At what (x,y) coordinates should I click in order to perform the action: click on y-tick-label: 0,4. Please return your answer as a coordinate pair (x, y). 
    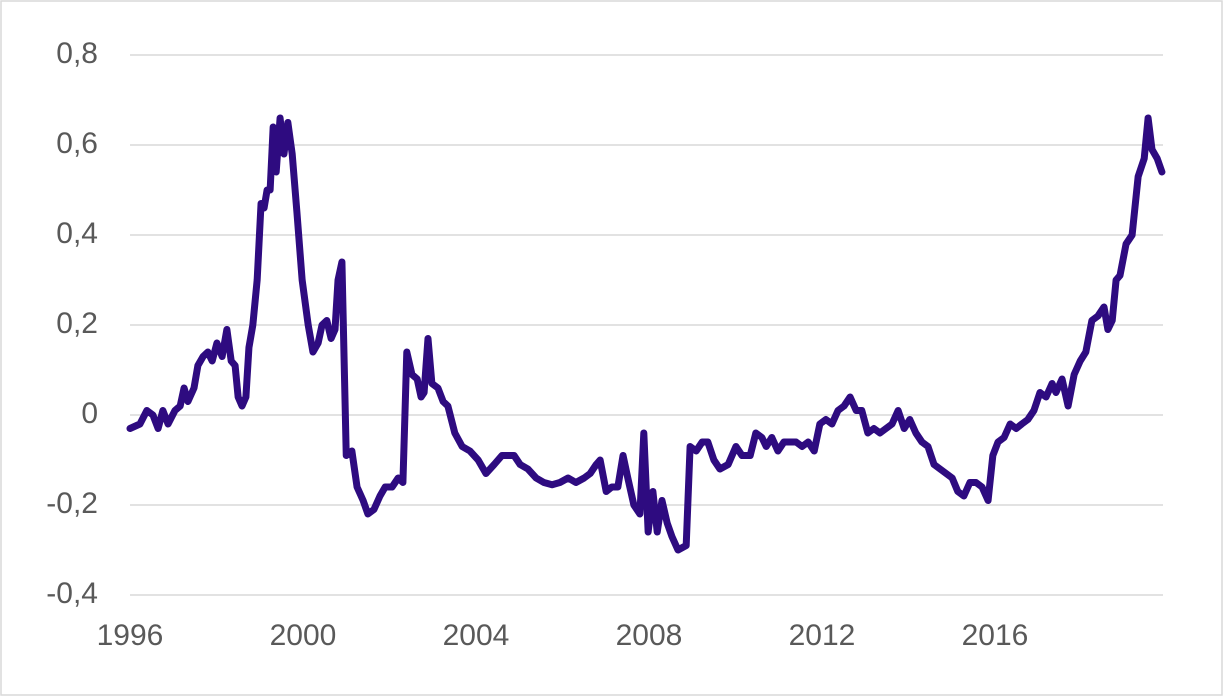
    Looking at the image, I should click on (77, 233).